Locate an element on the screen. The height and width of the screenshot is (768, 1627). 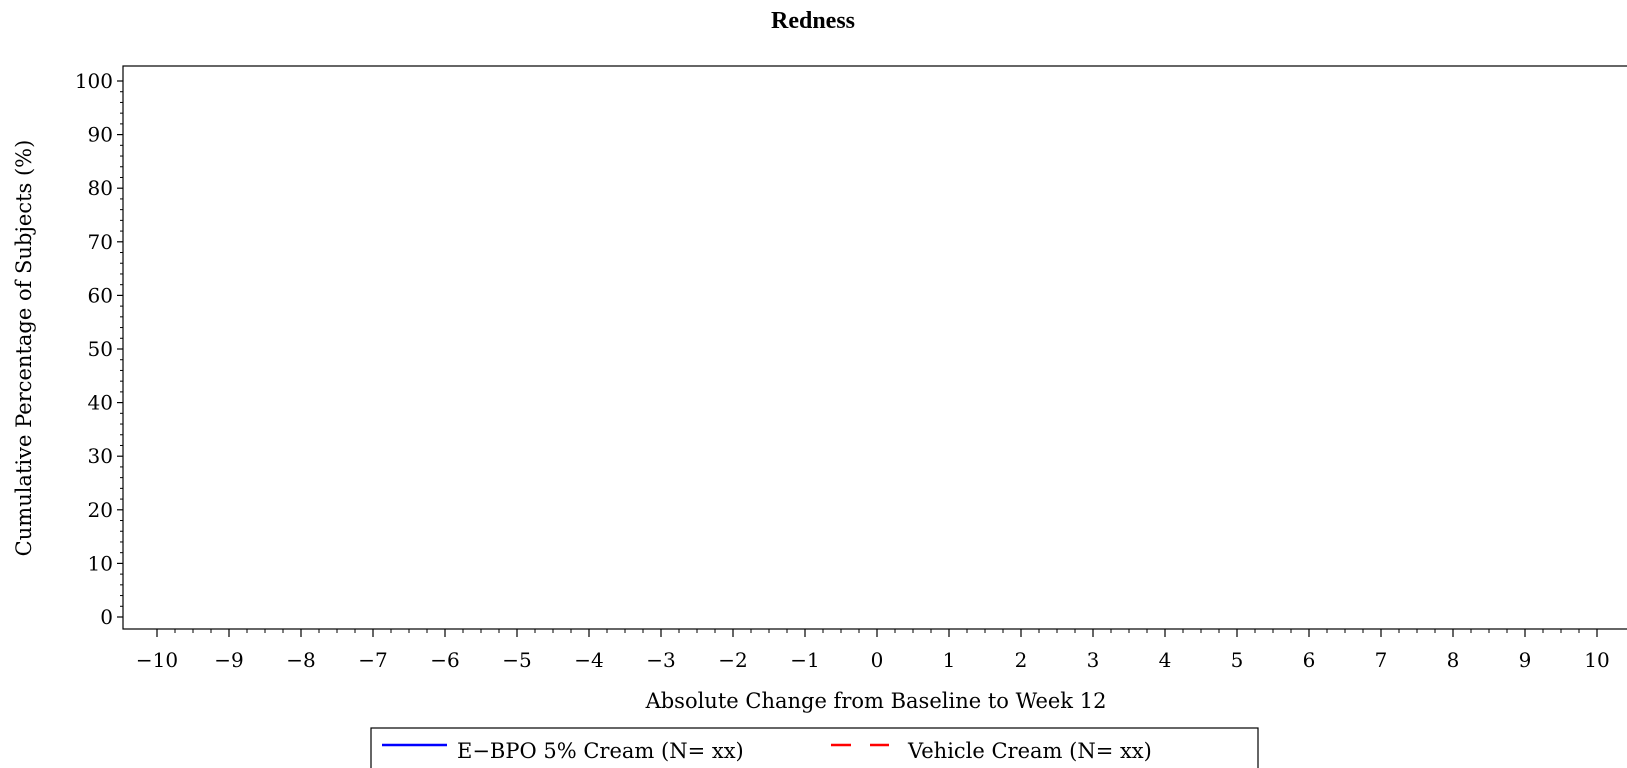
y-tick-label: 70 is located at coordinates (100, 242).